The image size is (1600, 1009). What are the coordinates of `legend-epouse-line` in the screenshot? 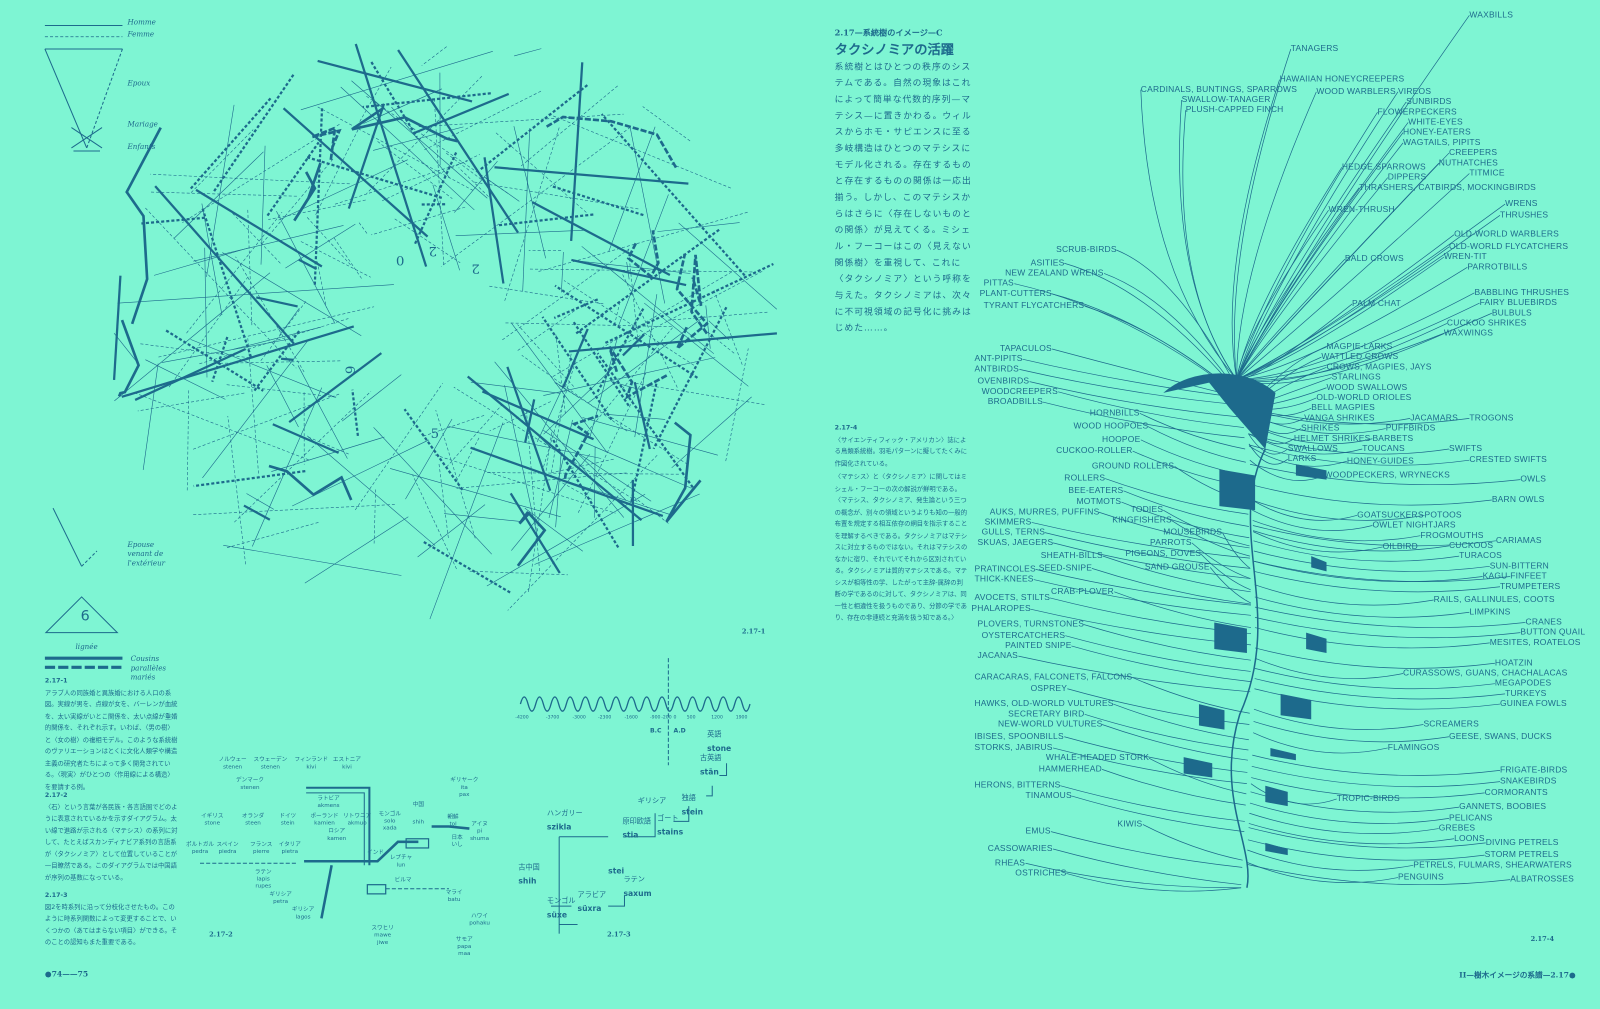 It's located at (89, 558).